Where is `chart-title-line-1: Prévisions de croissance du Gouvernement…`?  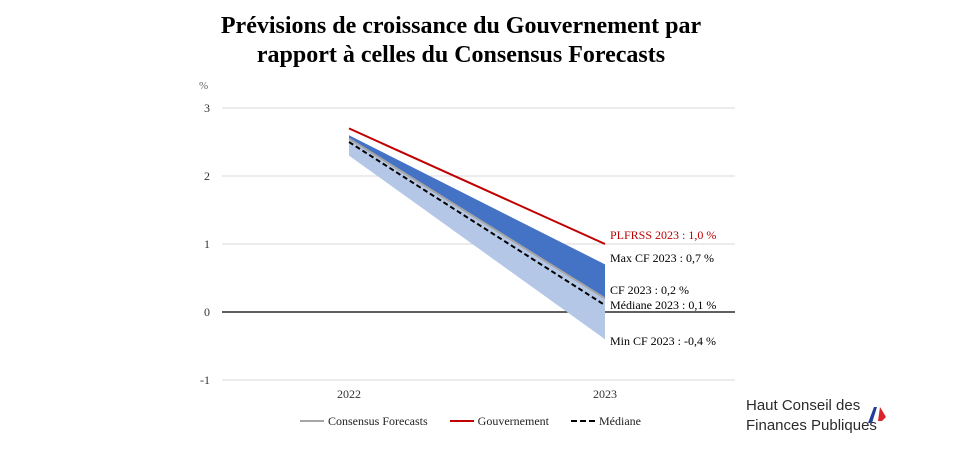 chart-title-line-1: Prévisions de croissance du Gouvernement… is located at coordinates (461, 26).